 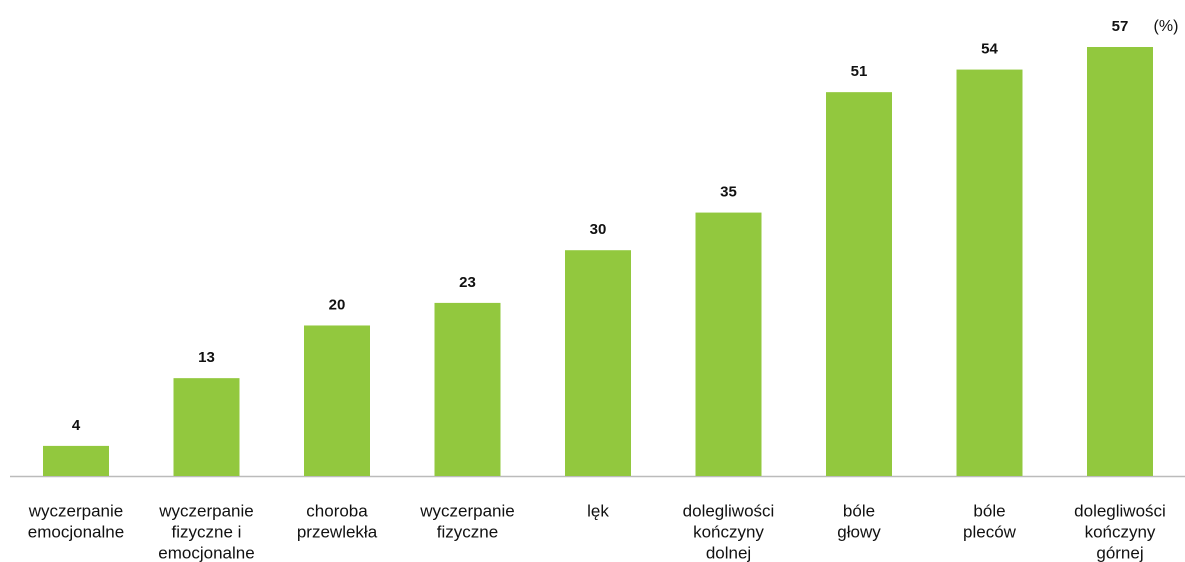 What do you see at coordinates (859, 71) in the screenshot?
I see `value-label: 51` at bounding box center [859, 71].